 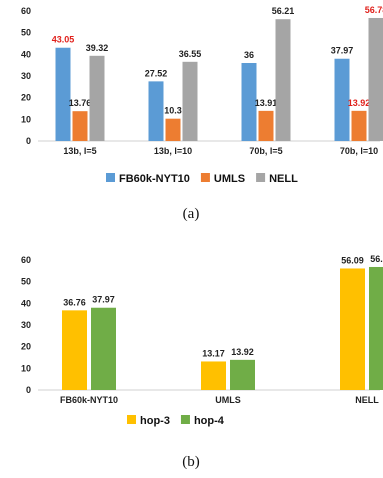 I want to click on data-label: 36, so click(x=249, y=55).